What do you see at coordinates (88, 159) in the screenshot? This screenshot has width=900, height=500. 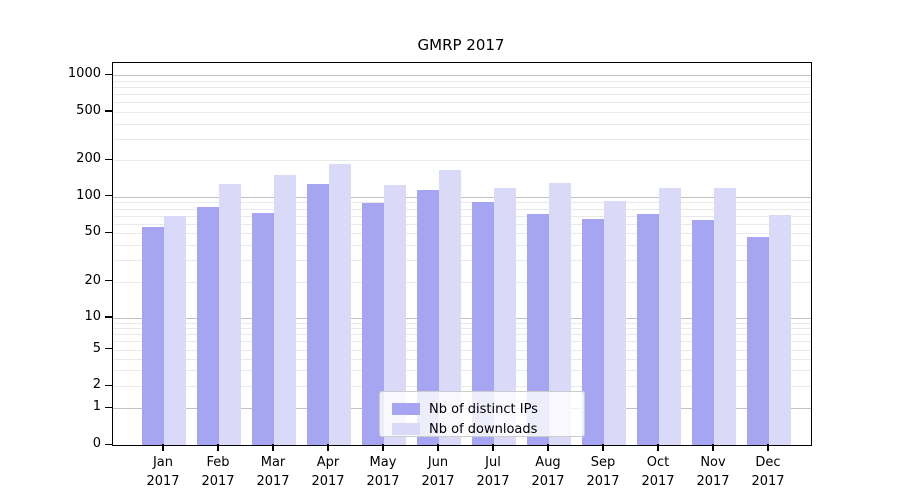 I see `y-tick-label-200: 200` at bounding box center [88, 159].